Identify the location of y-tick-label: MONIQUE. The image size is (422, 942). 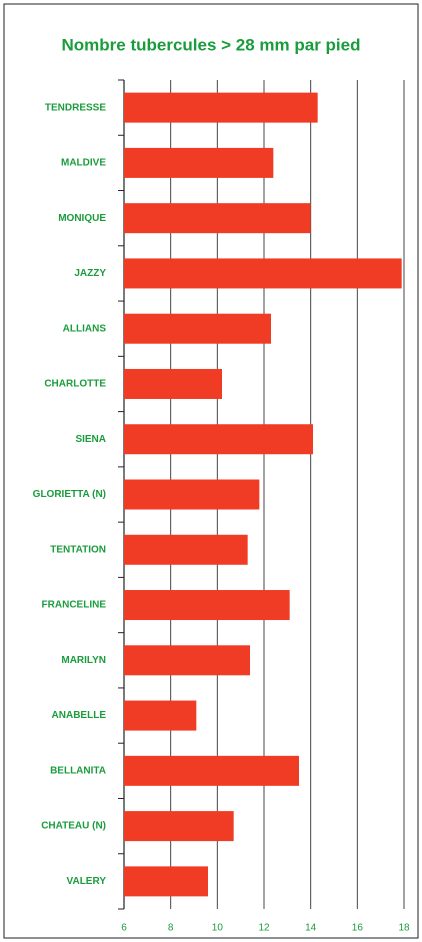
(82, 218).